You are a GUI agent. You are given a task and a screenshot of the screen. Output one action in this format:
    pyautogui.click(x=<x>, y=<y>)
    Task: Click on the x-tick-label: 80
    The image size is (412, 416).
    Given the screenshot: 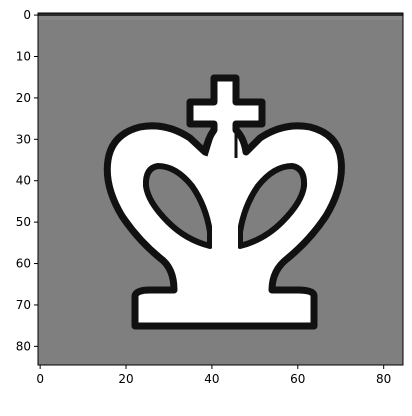 What is the action you would take?
    pyautogui.click(x=383, y=379)
    